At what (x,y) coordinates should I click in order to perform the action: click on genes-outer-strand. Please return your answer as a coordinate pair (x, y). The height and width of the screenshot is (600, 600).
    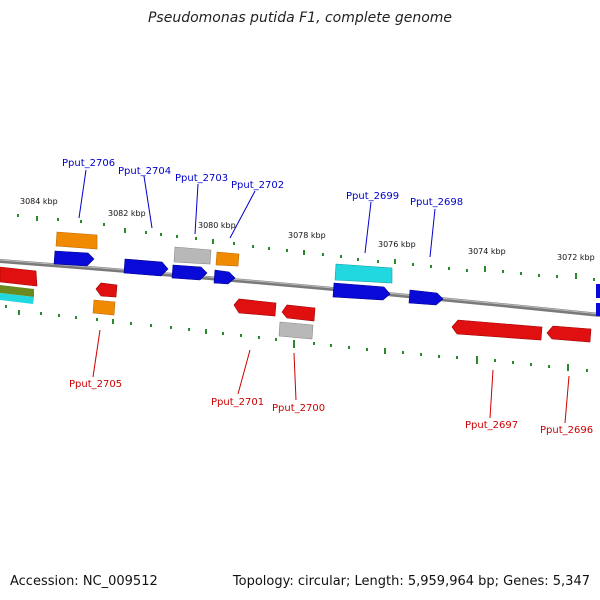
    Looking at the image, I should click on (224, 257).